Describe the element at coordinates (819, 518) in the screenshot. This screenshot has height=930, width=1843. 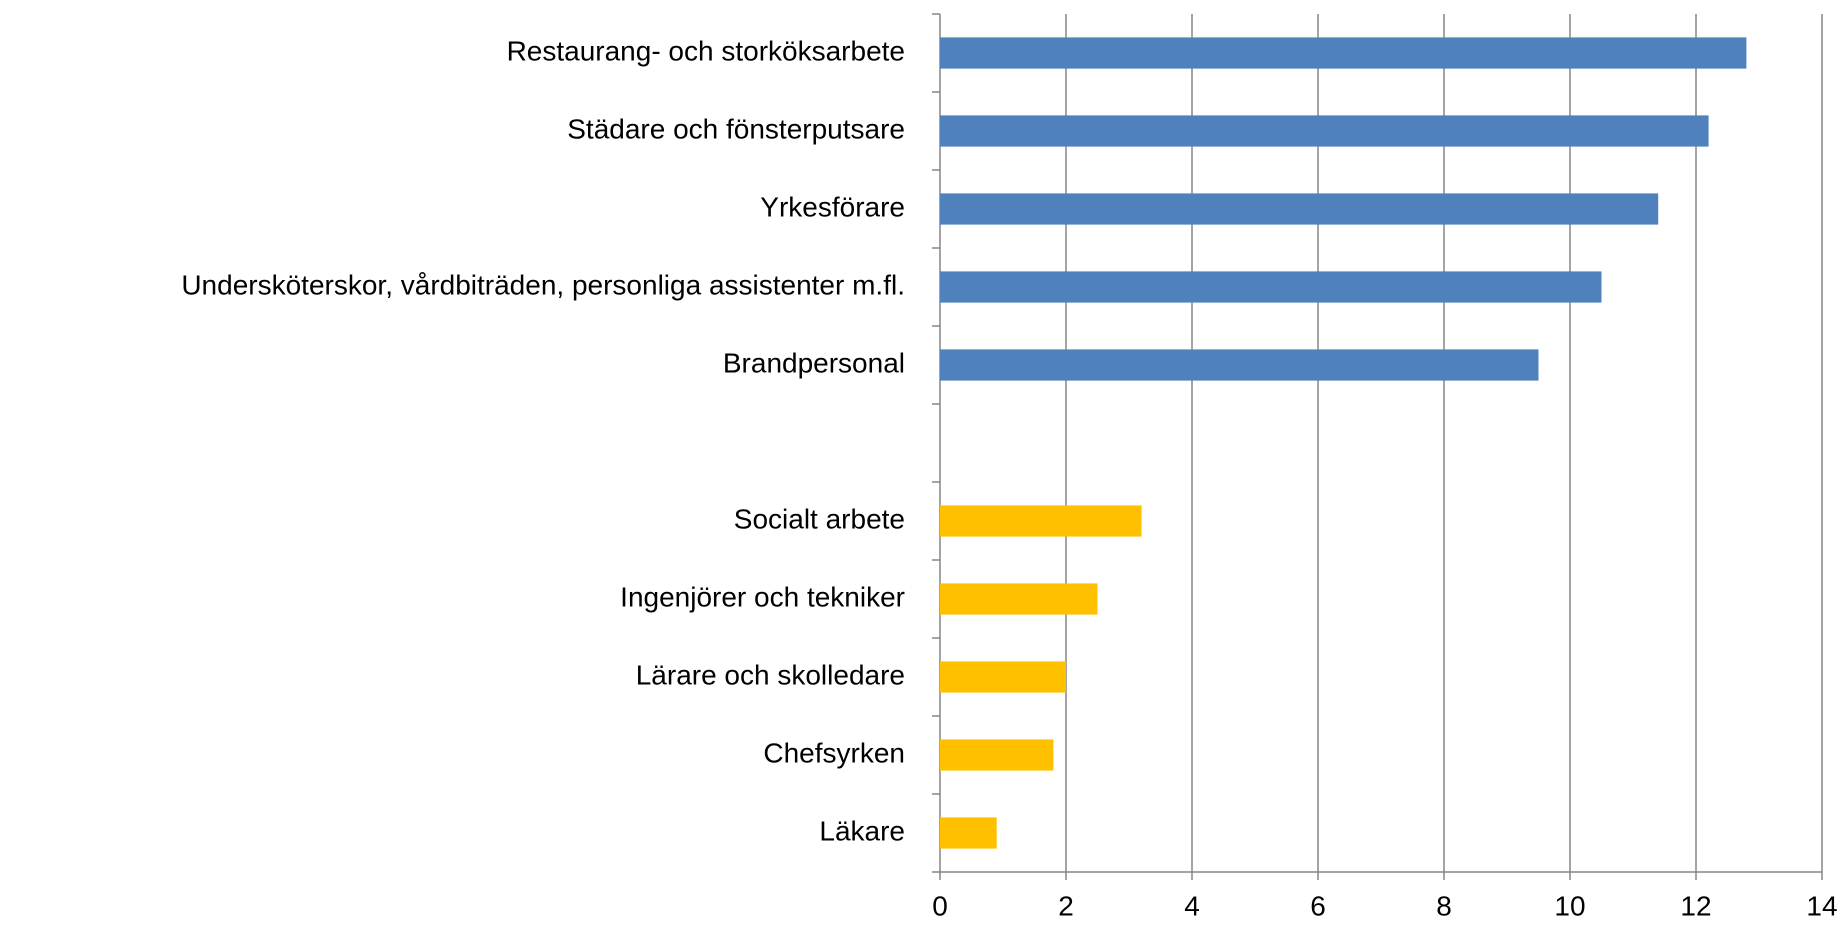
I see `y-tick-label: Socialt arbete` at that location.